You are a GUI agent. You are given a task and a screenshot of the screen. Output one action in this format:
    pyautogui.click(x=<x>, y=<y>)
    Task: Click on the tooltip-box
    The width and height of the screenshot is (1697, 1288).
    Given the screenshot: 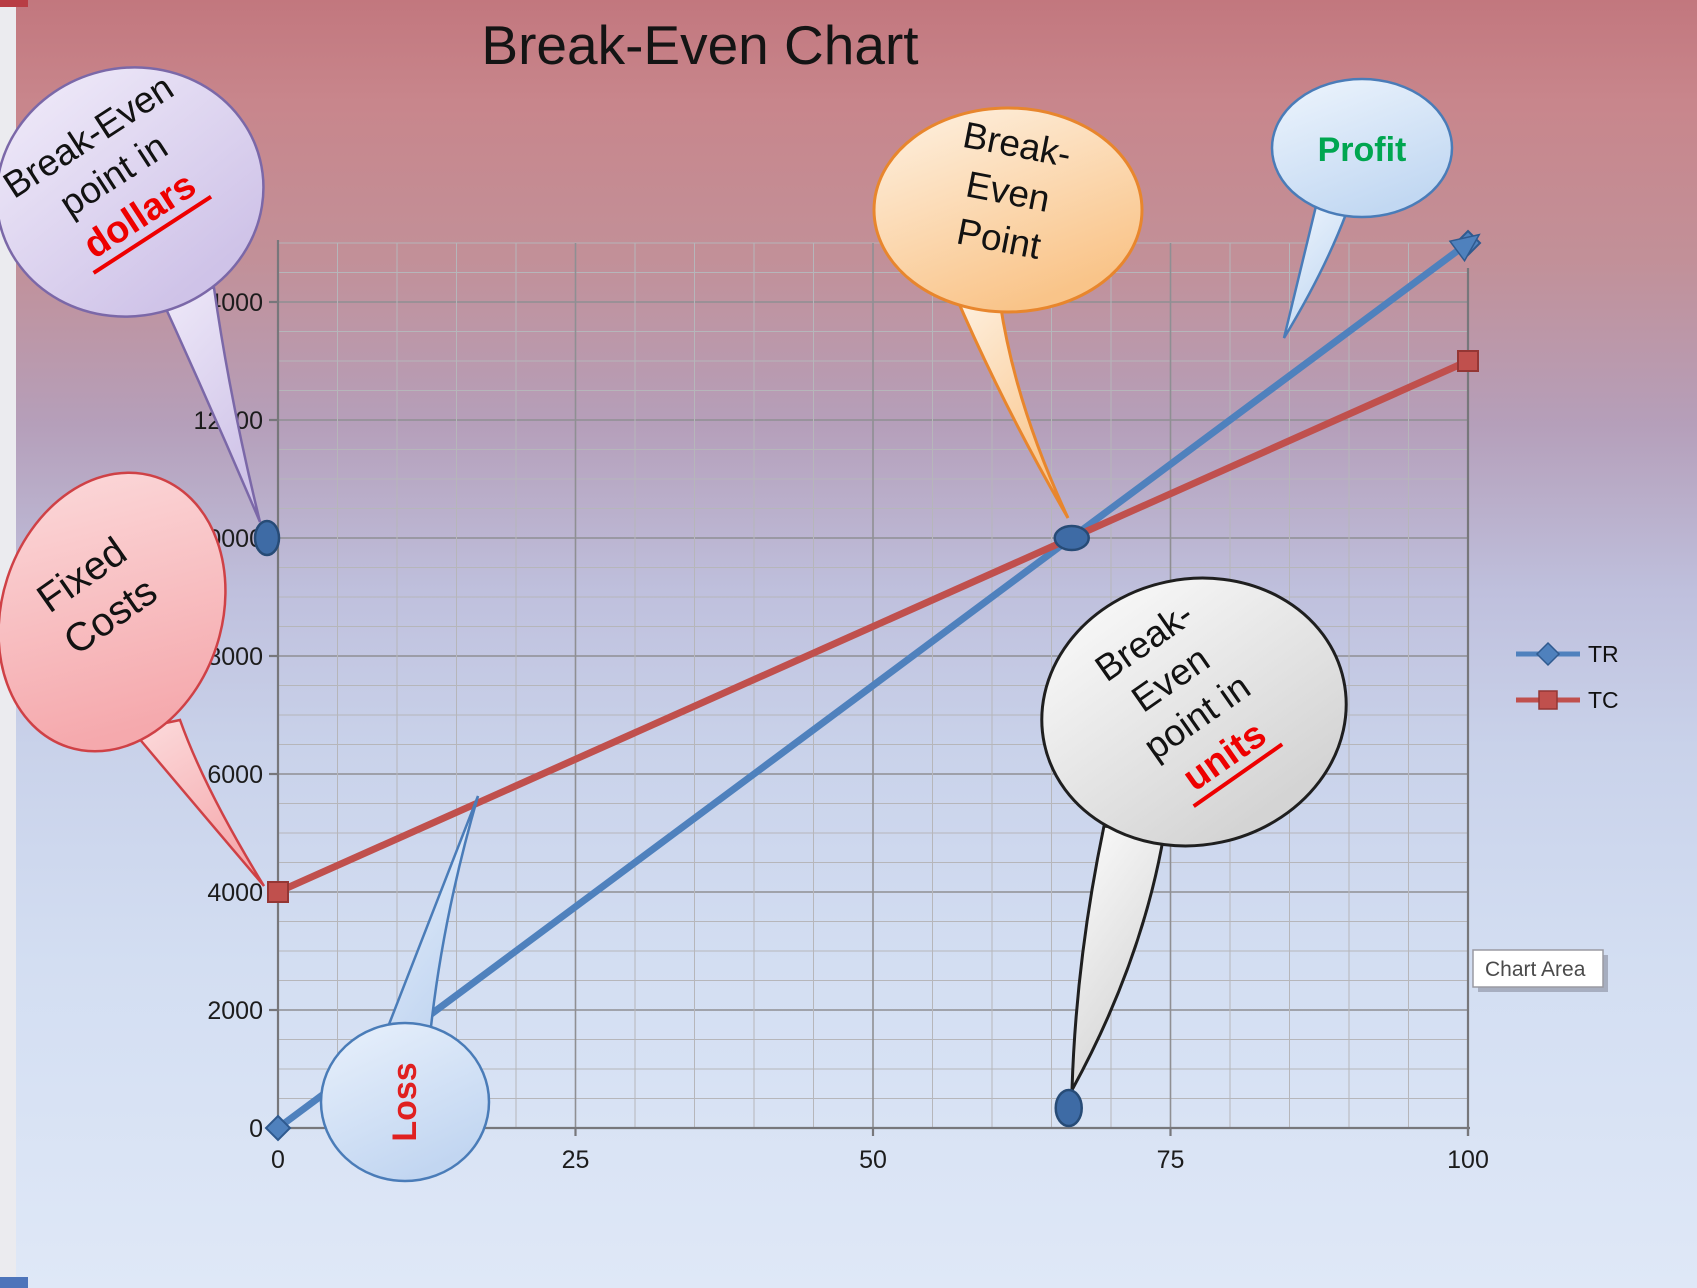 What is the action you would take?
    pyautogui.click(x=1538, y=968)
    